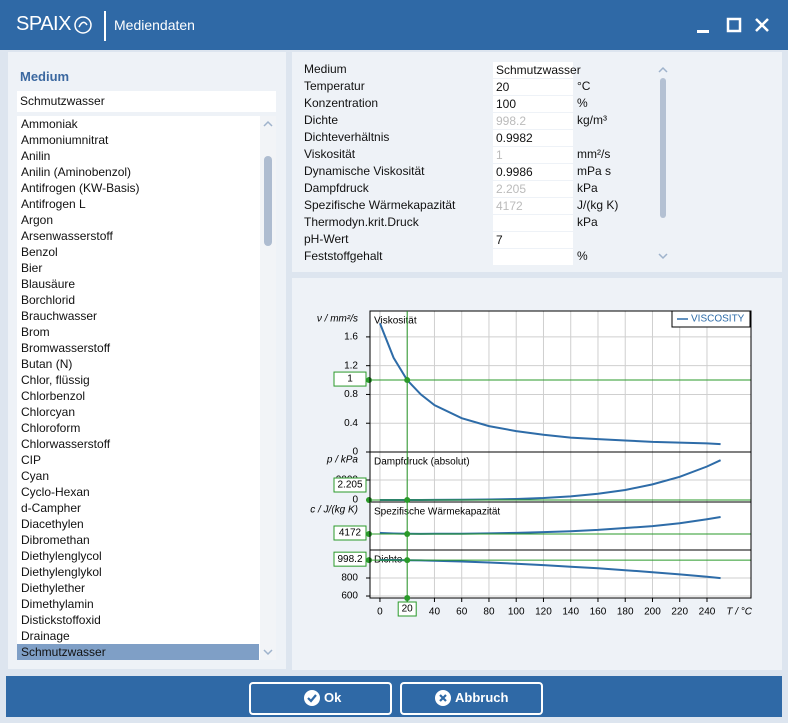 This screenshot has width=788, height=723. I want to click on list-item: Distickstoffoxid, so click(61, 620).